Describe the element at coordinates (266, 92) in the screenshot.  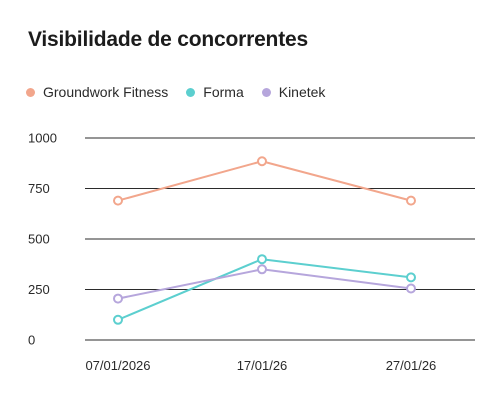
I see `legend-swatch-kinetek` at that location.